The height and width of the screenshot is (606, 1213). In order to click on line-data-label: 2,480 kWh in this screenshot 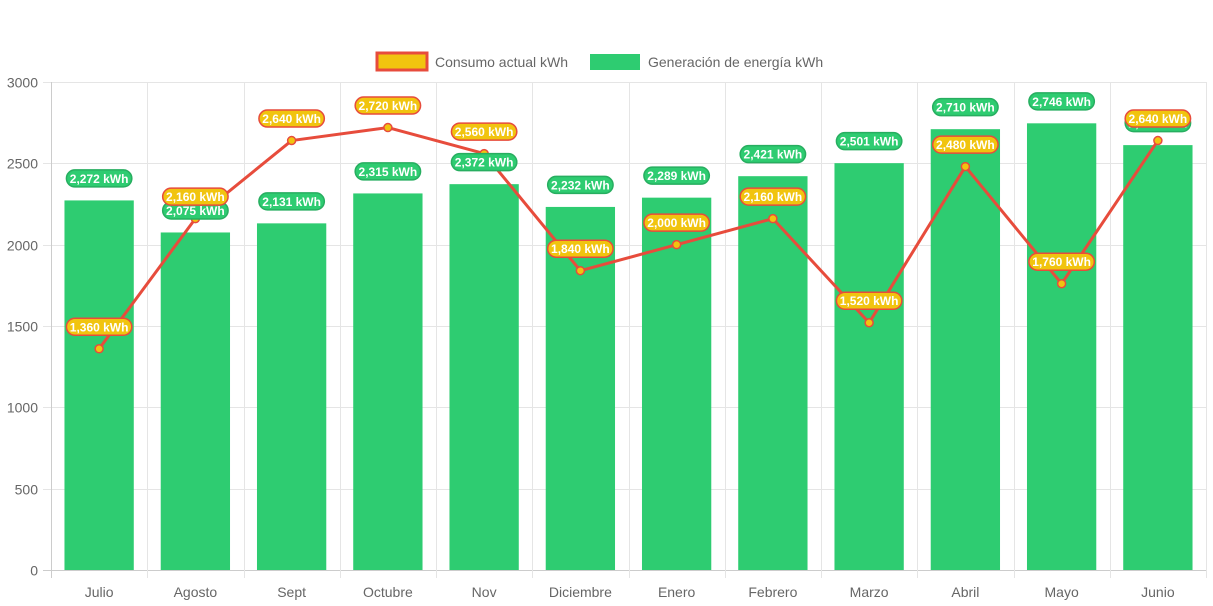, I will do `click(965, 144)`.